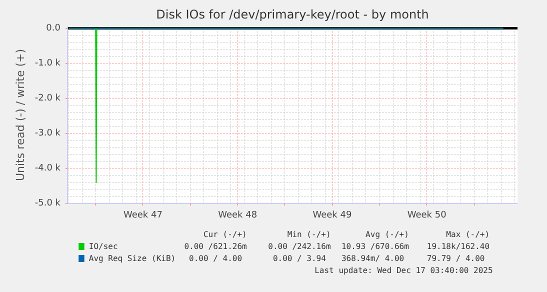 This screenshot has height=292, width=547. I want to click on text: 0.00 /242.16m, so click(299, 246).